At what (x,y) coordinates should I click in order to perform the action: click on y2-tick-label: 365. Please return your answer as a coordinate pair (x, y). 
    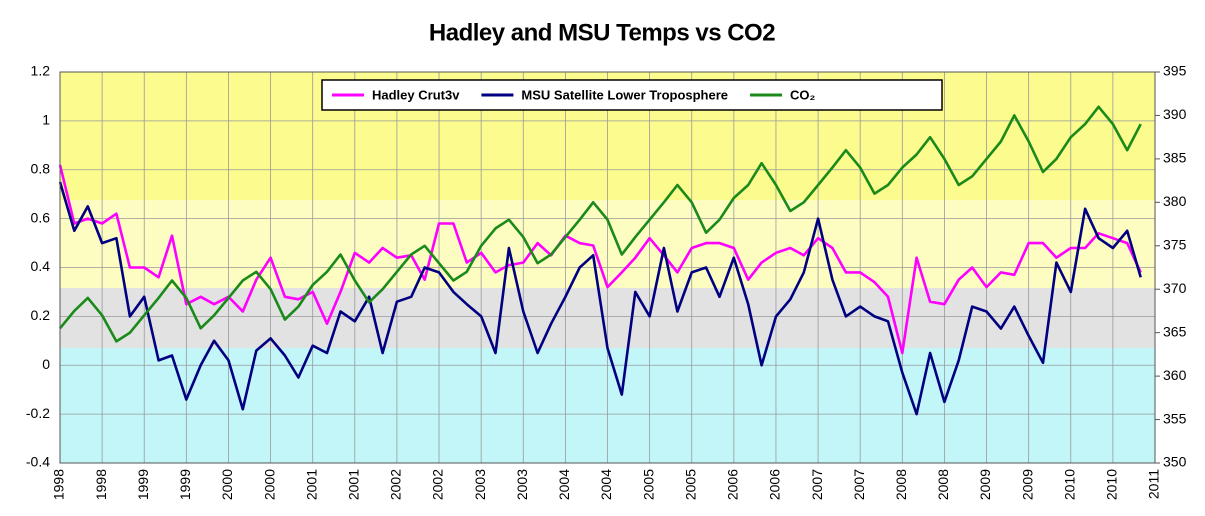
    Looking at the image, I should click on (1175, 331).